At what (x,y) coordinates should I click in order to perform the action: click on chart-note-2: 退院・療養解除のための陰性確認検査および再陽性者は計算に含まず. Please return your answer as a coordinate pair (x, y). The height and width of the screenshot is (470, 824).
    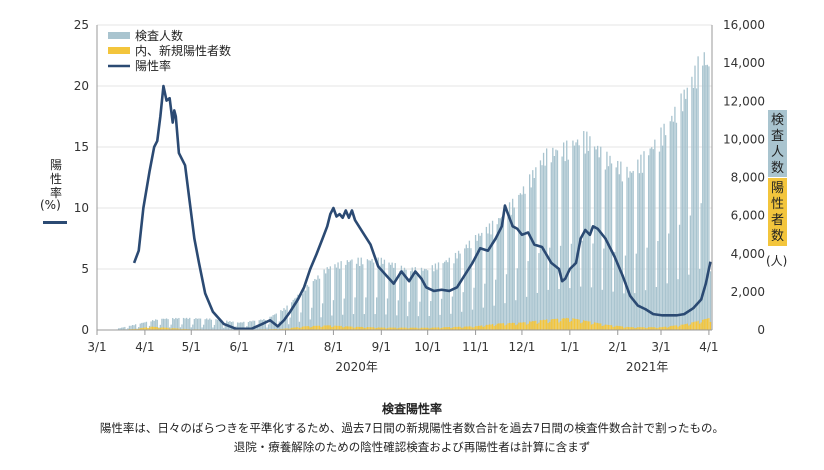
    Looking at the image, I should click on (412, 447).